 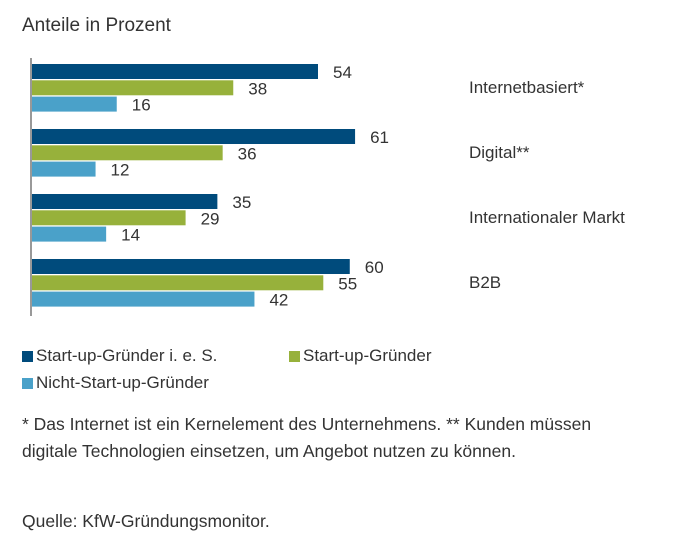 What do you see at coordinates (122, 382) in the screenshot?
I see `legend-label-series-3: Nicht-Start-up-Gründer` at bounding box center [122, 382].